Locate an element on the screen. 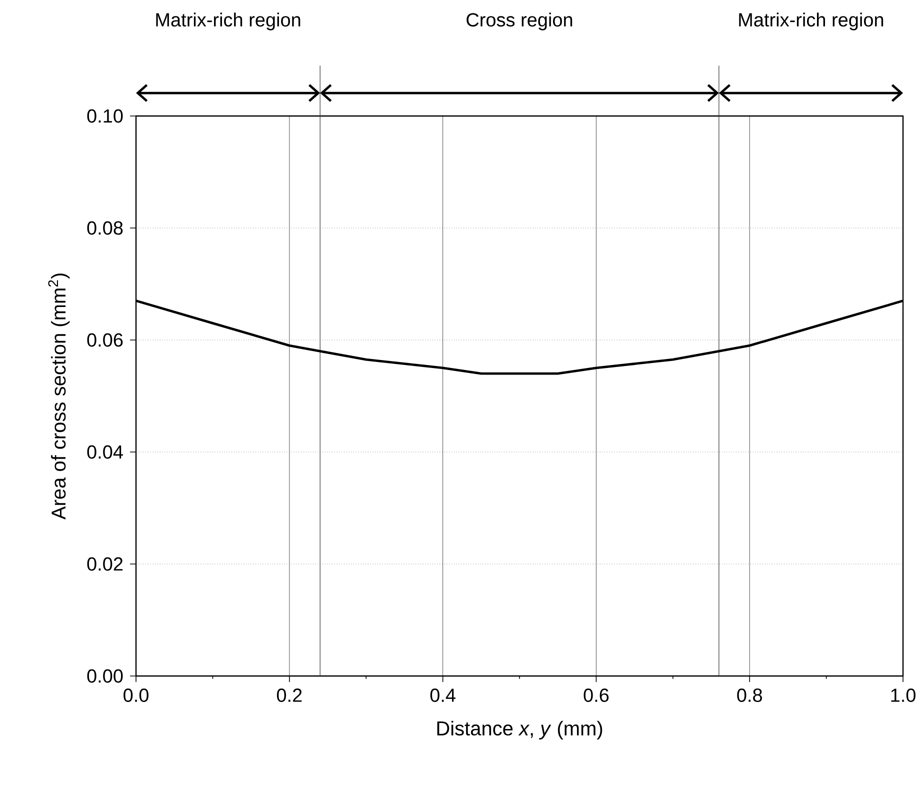 The height and width of the screenshot is (785, 923). y-tick-label: 0.08 is located at coordinates (105, 228).